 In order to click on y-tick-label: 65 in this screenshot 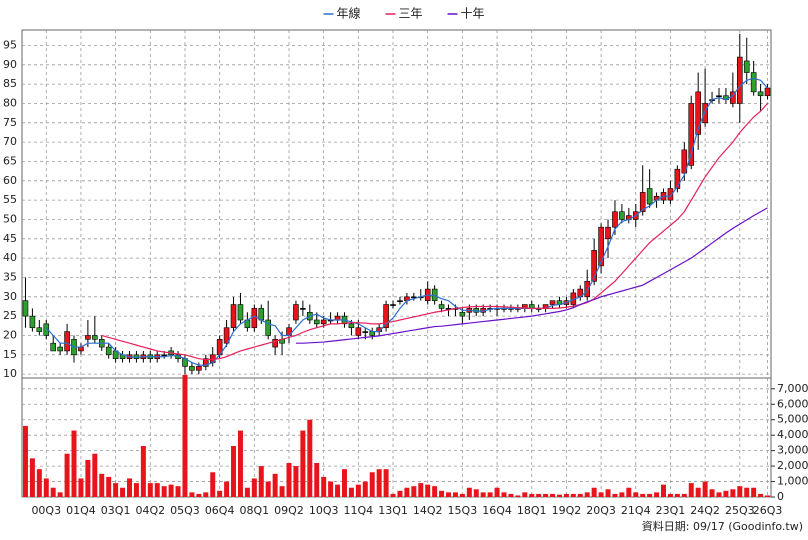, I will do `click(10, 160)`.